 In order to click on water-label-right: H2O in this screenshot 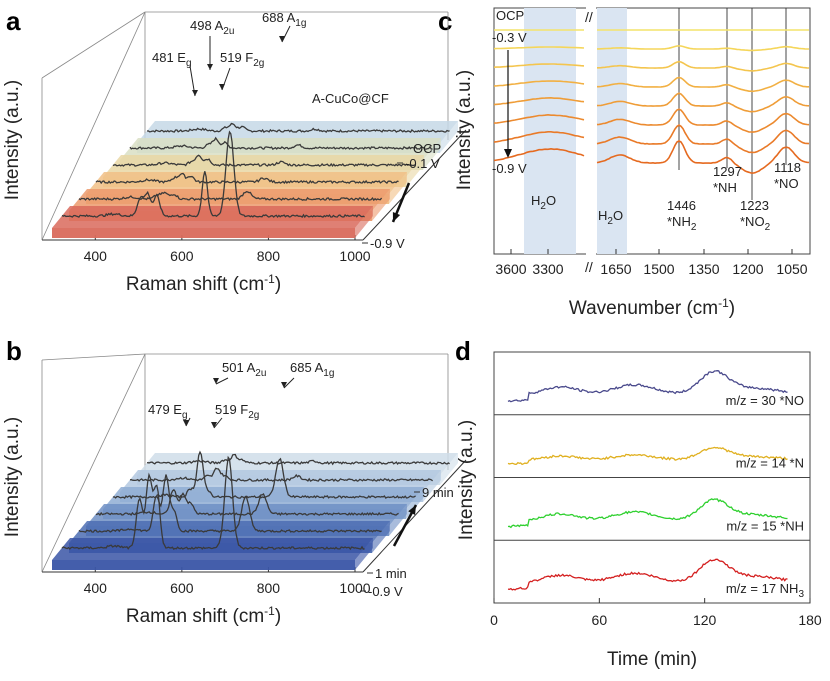, I will do `click(610, 217)`.